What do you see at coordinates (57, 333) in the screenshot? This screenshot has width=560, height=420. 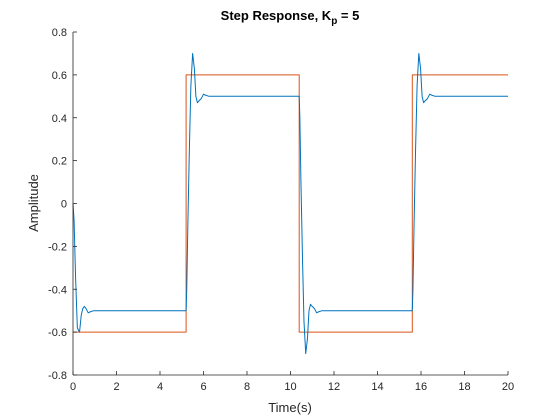 I see `y-tick-label: -0.6` at bounding box center [57, 333].